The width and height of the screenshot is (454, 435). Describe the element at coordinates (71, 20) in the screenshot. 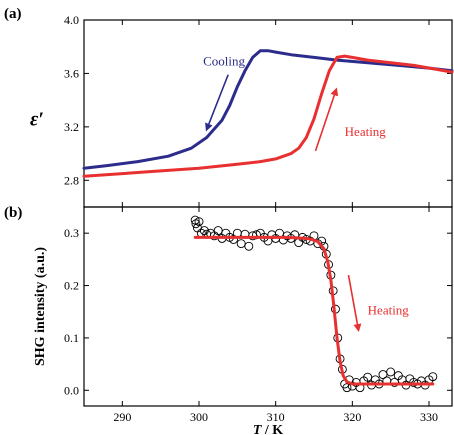

I see `y-tick-label: 4.0` at that location.